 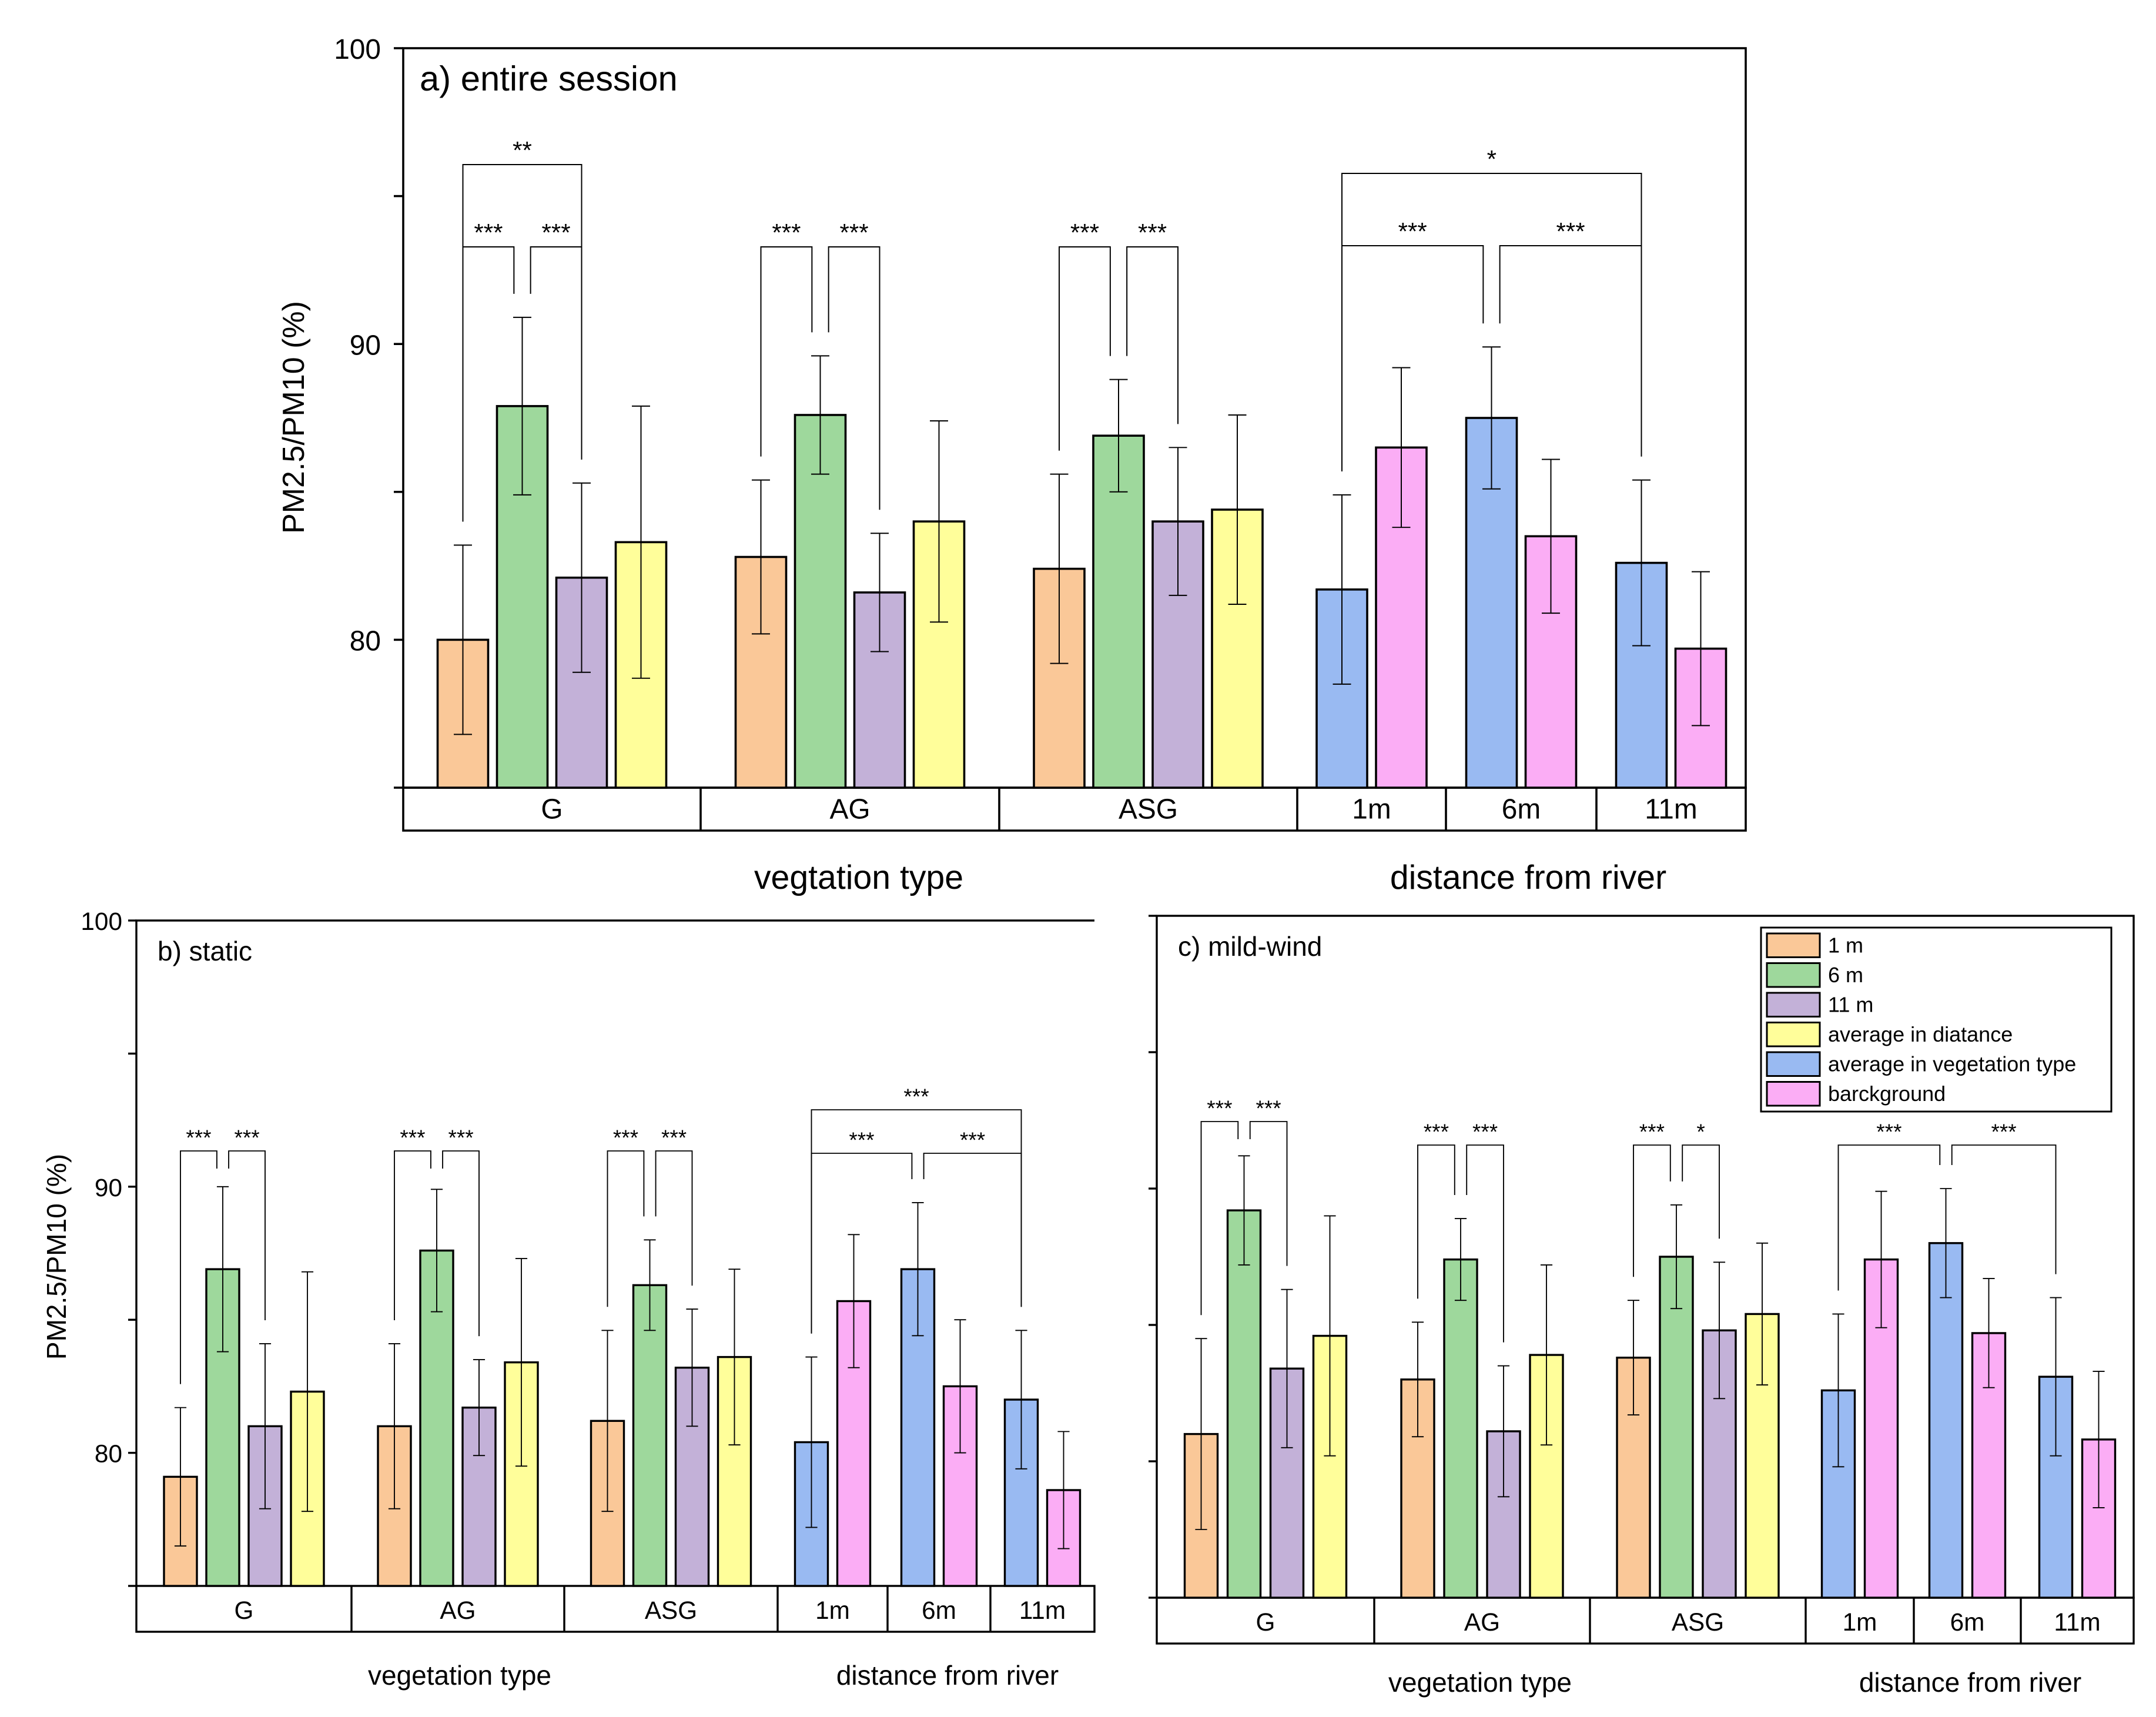 What do you see at coordinates (1460, 1428) in the screenshot?
I see `bar-AG-6-m` at bounding box center [1460, 1428].